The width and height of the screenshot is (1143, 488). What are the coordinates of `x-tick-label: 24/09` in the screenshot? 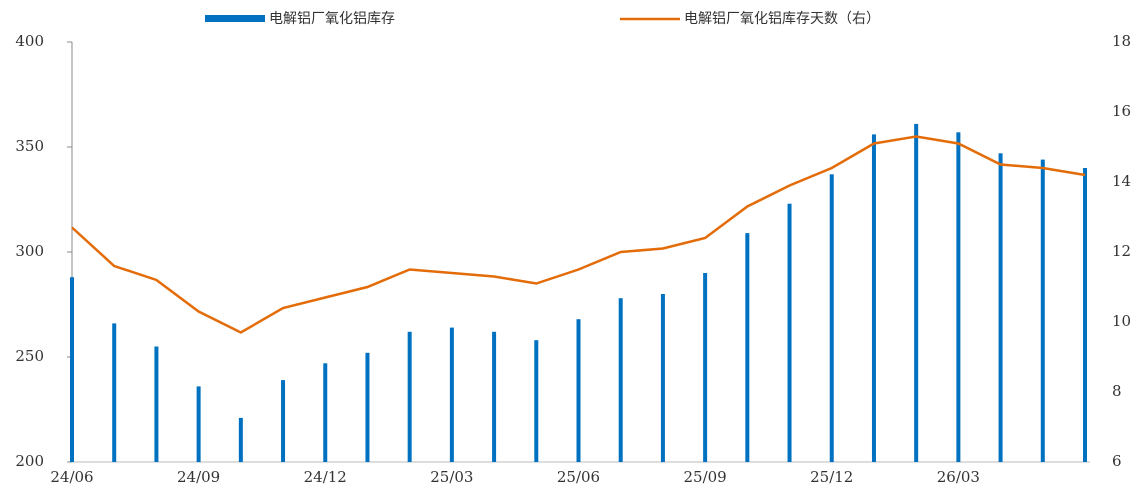 It's located at (198, 477).